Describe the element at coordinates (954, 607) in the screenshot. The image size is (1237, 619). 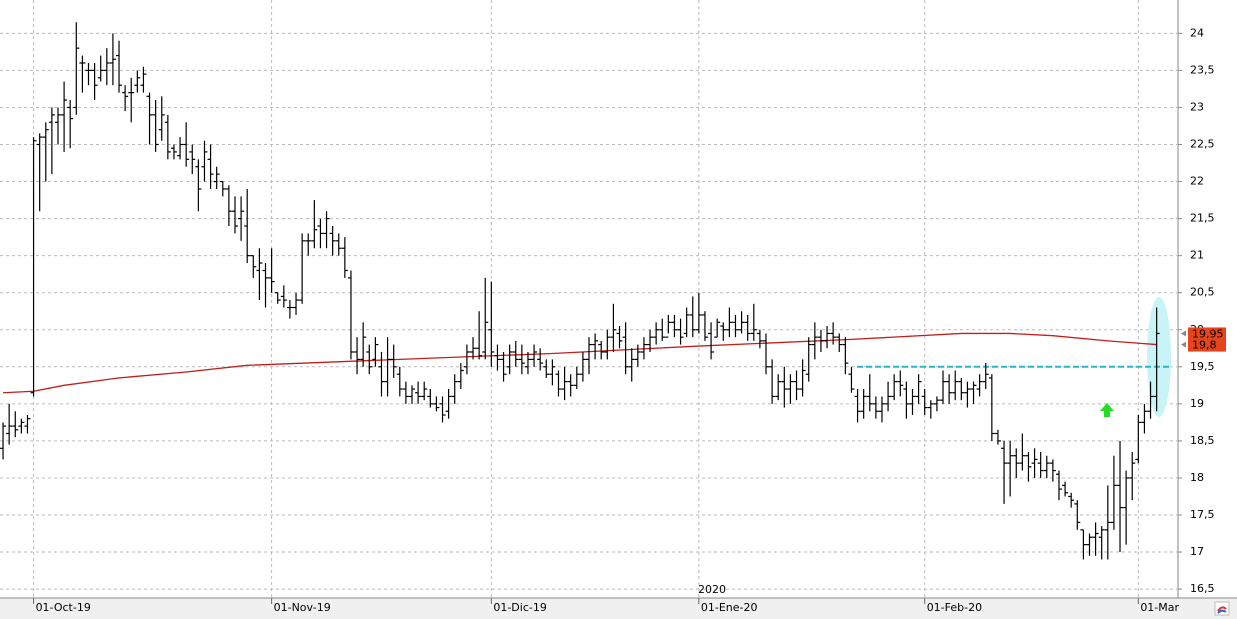
I see `x-tick-label: 01-Feb-20` at that location.